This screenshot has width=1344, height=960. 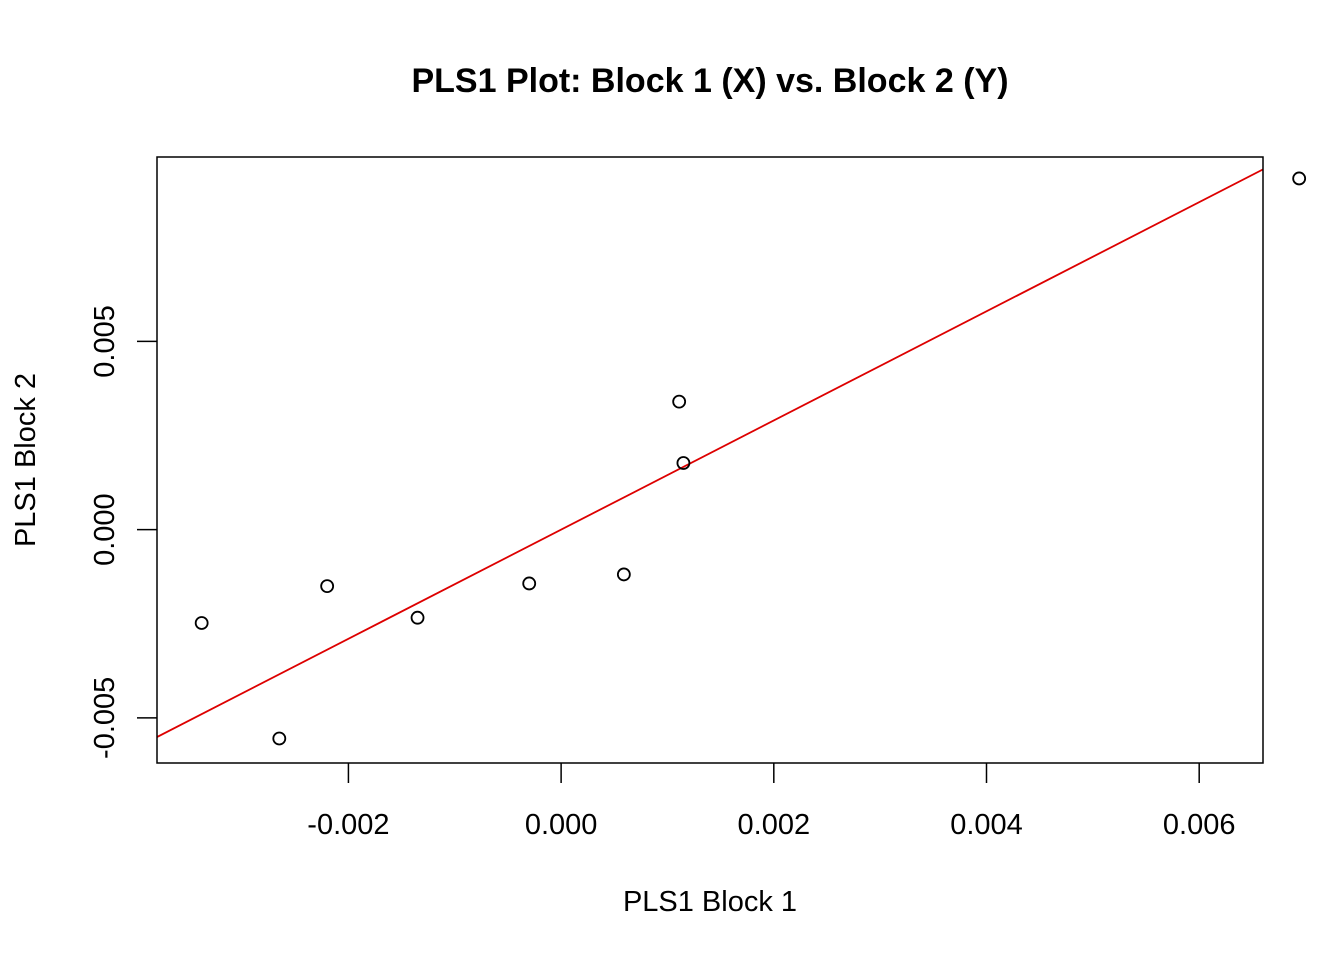 I want to click on y-tick-label: 0.005, so click(x=105, y=341).